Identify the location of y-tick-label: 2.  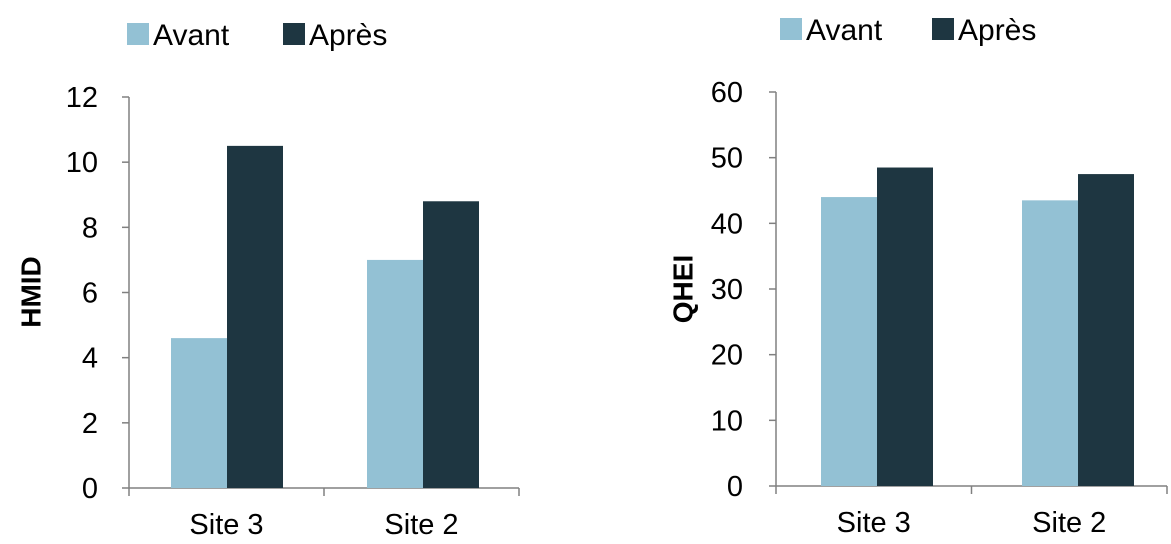
(90, 424).